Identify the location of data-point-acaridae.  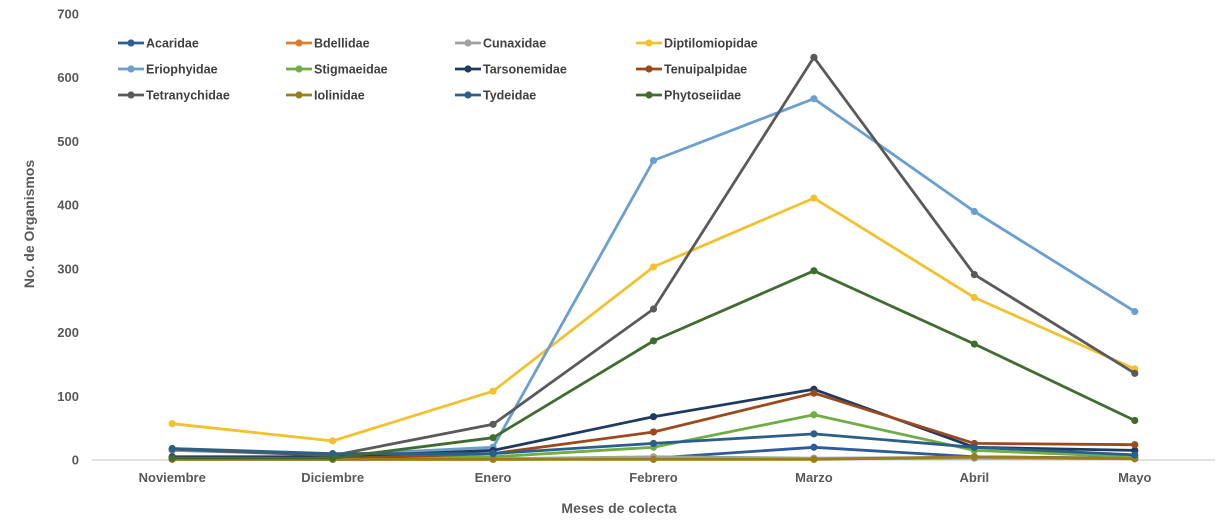
(814, 447).